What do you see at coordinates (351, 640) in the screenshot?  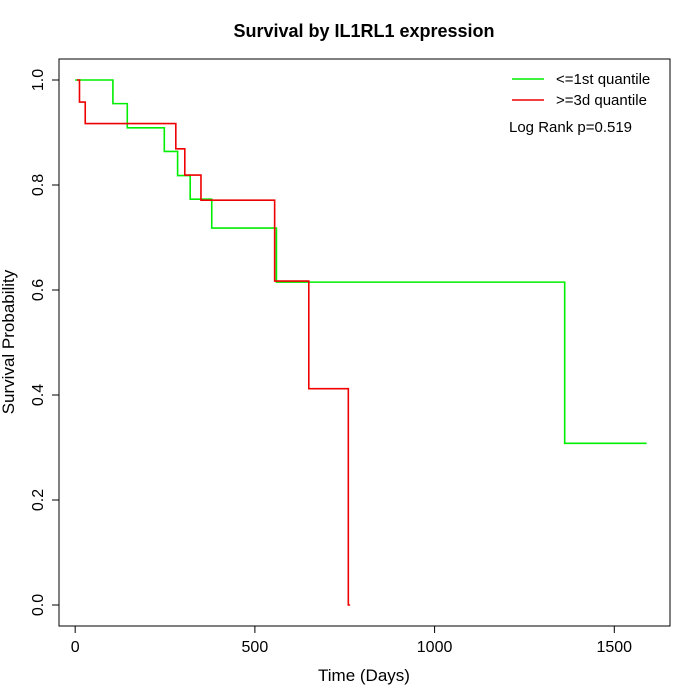 I see `x-axis: 0 500 1000 1500` at bounding box center [351, 640].